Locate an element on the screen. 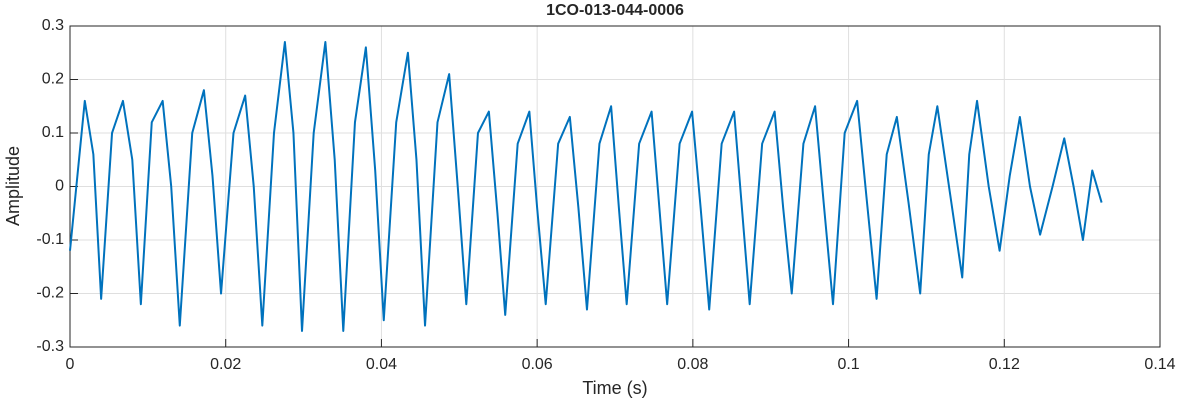 This screenshot has height=404, width=1182. y-tick-label: 0.1 is located at coordinates (53, 132).